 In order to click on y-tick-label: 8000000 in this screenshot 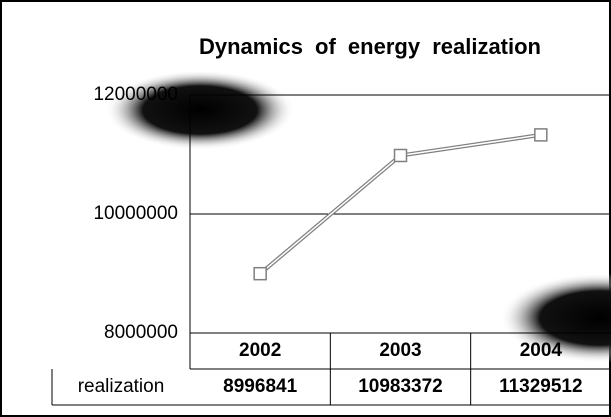, I will do `click(141, 332)`.